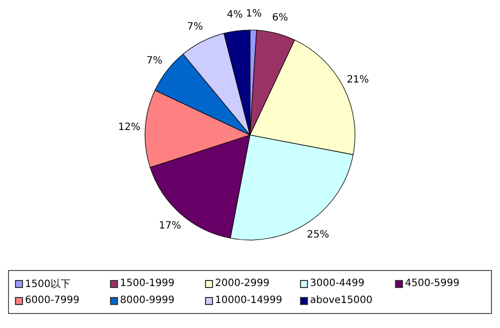 This screenshot has width=500, height=328. I want to click on data-label: 12%, so click(129, 127).